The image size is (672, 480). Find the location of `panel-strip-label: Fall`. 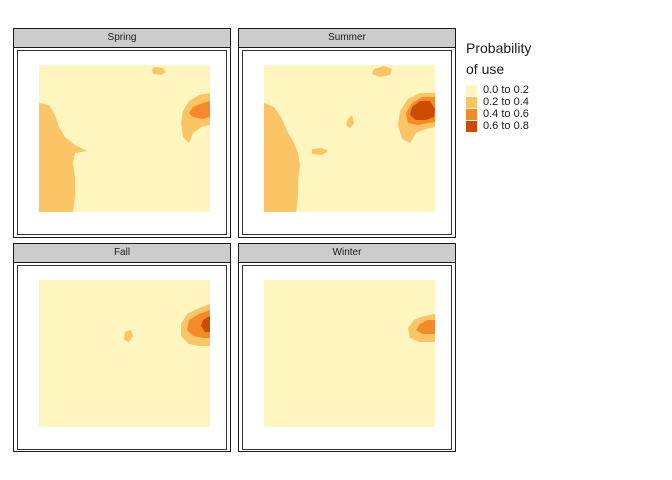

panel-strip-label: Fall is located at coordinates (122, 253).